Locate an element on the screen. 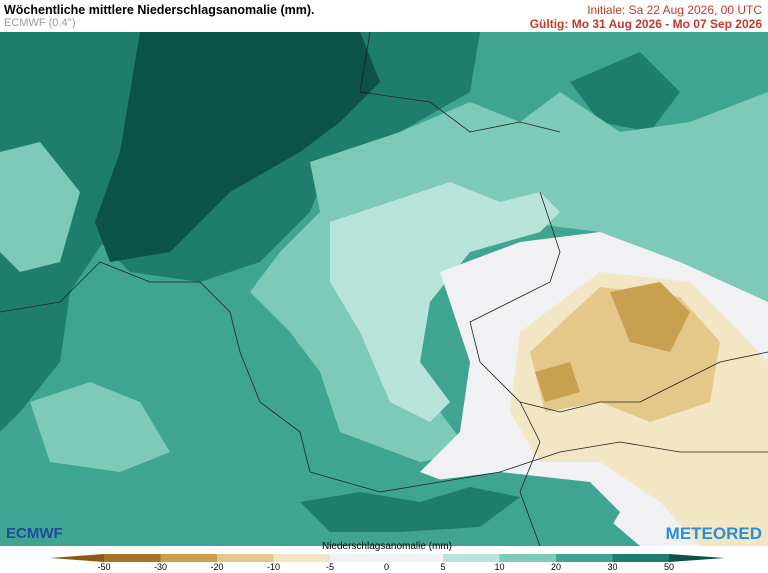  logos: ECMWF METEORED is located at coordinates (384, 533).